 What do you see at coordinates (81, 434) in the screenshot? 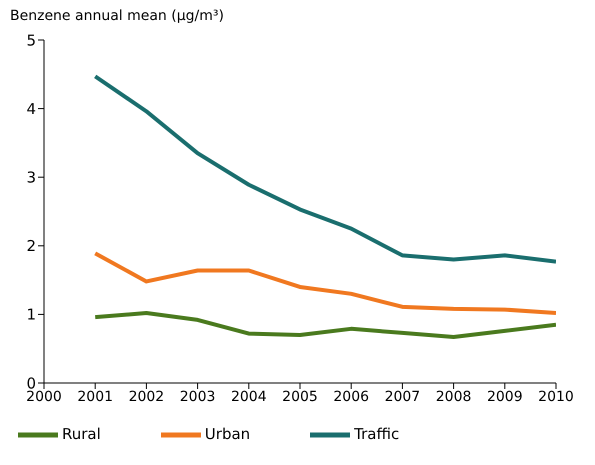
I see `legend-label: Rural` at bounding box center [81, 434].